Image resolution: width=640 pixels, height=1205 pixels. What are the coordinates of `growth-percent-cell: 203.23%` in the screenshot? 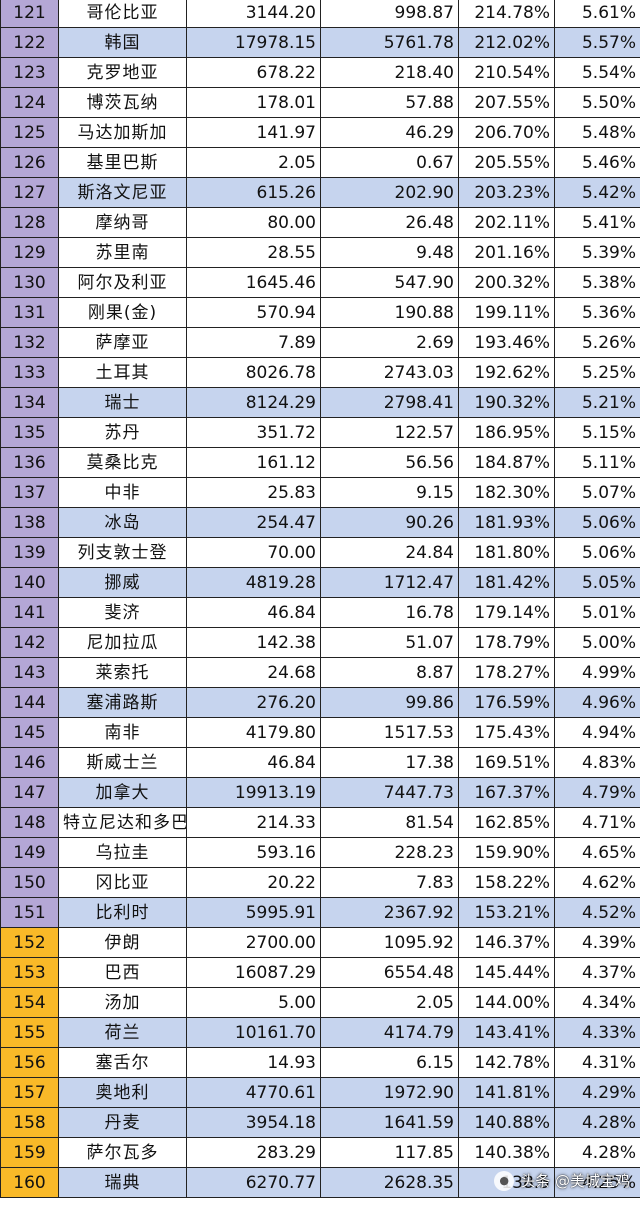 It's located at (506, 192).